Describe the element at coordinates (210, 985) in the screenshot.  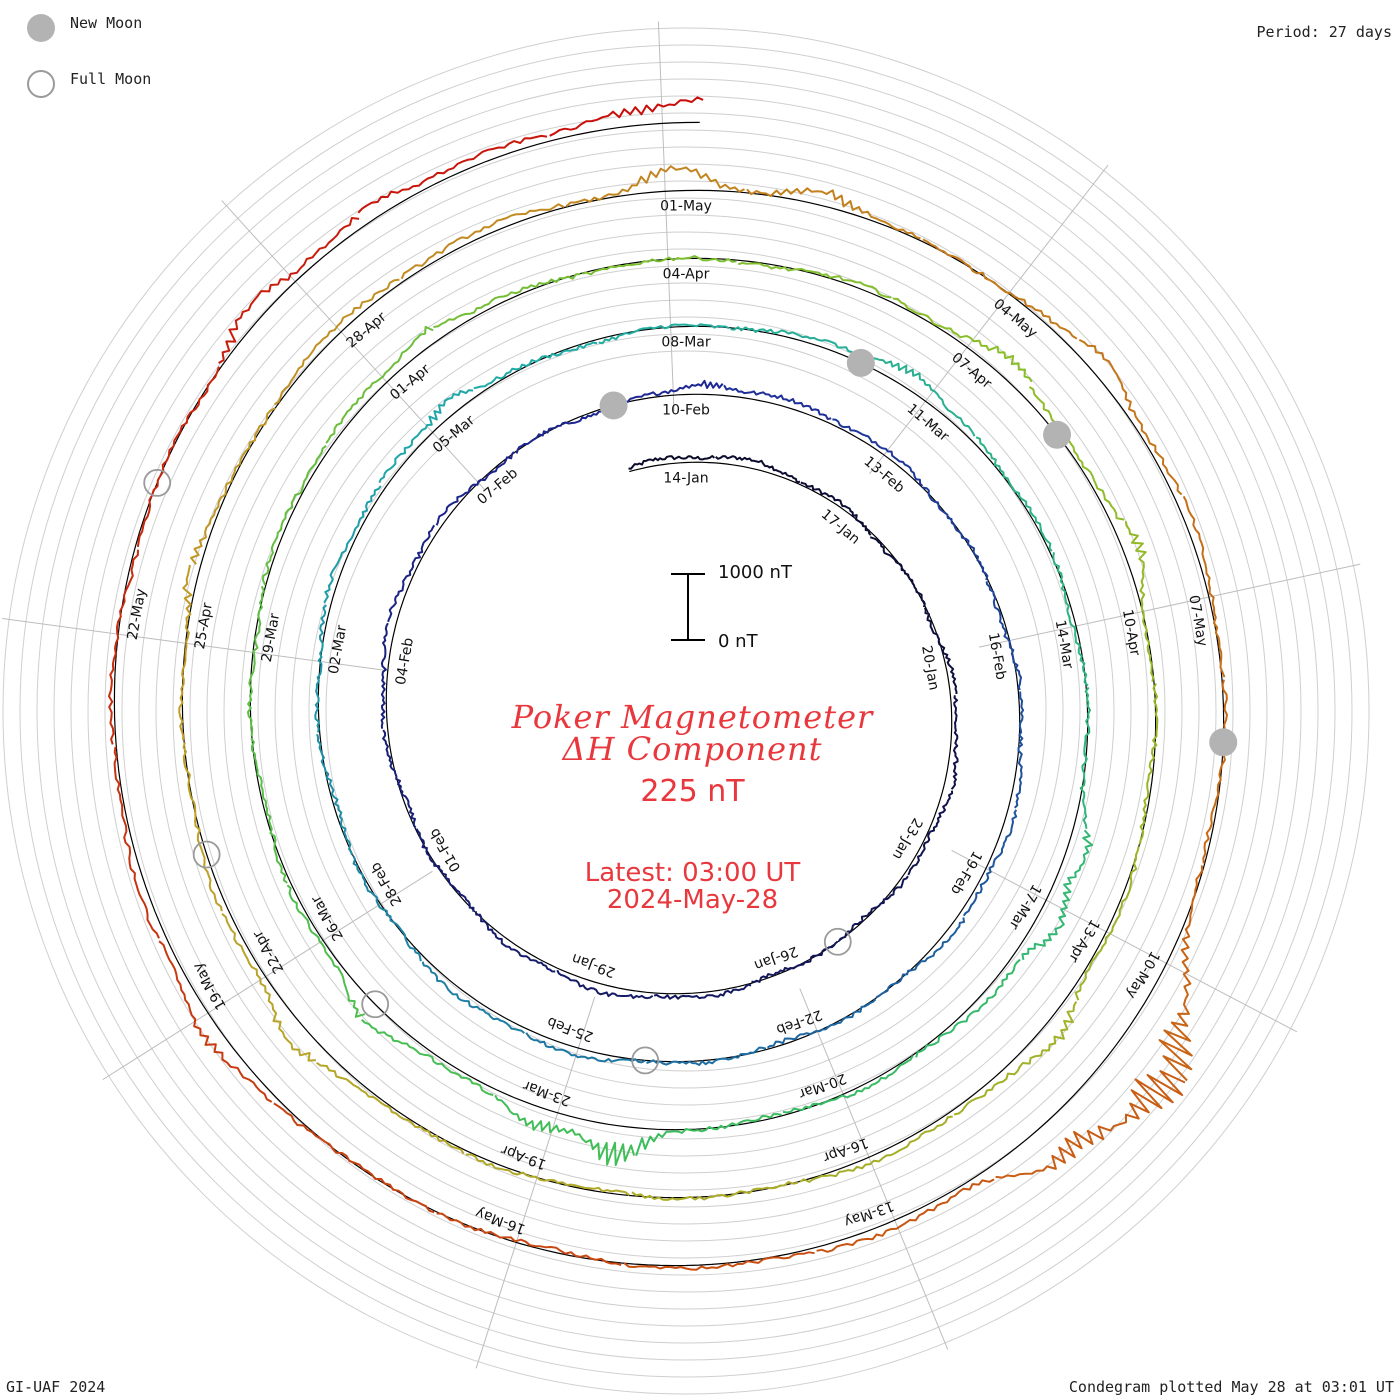
I see `date-label: 19-May` at that location.